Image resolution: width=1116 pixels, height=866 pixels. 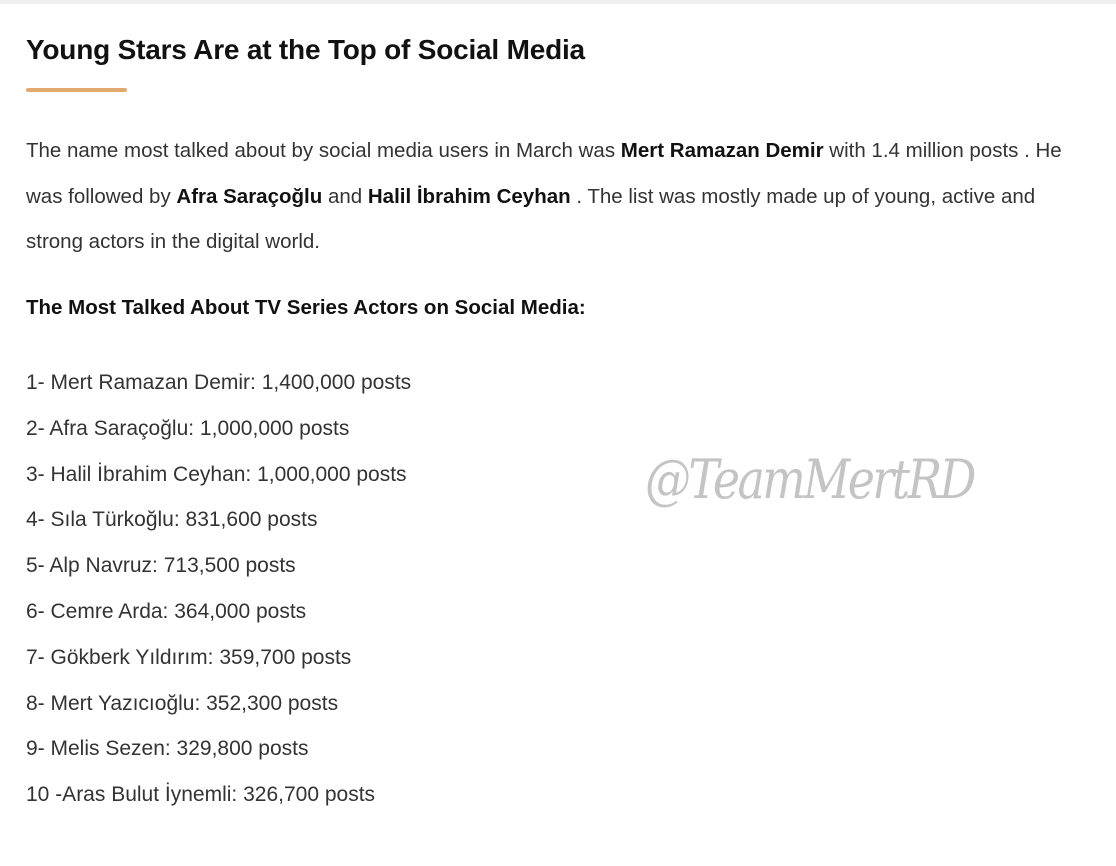 I want to click on list-item: 10 -Aras Bulut İynemli: 326,700 posts, so click(x=201, y=795).